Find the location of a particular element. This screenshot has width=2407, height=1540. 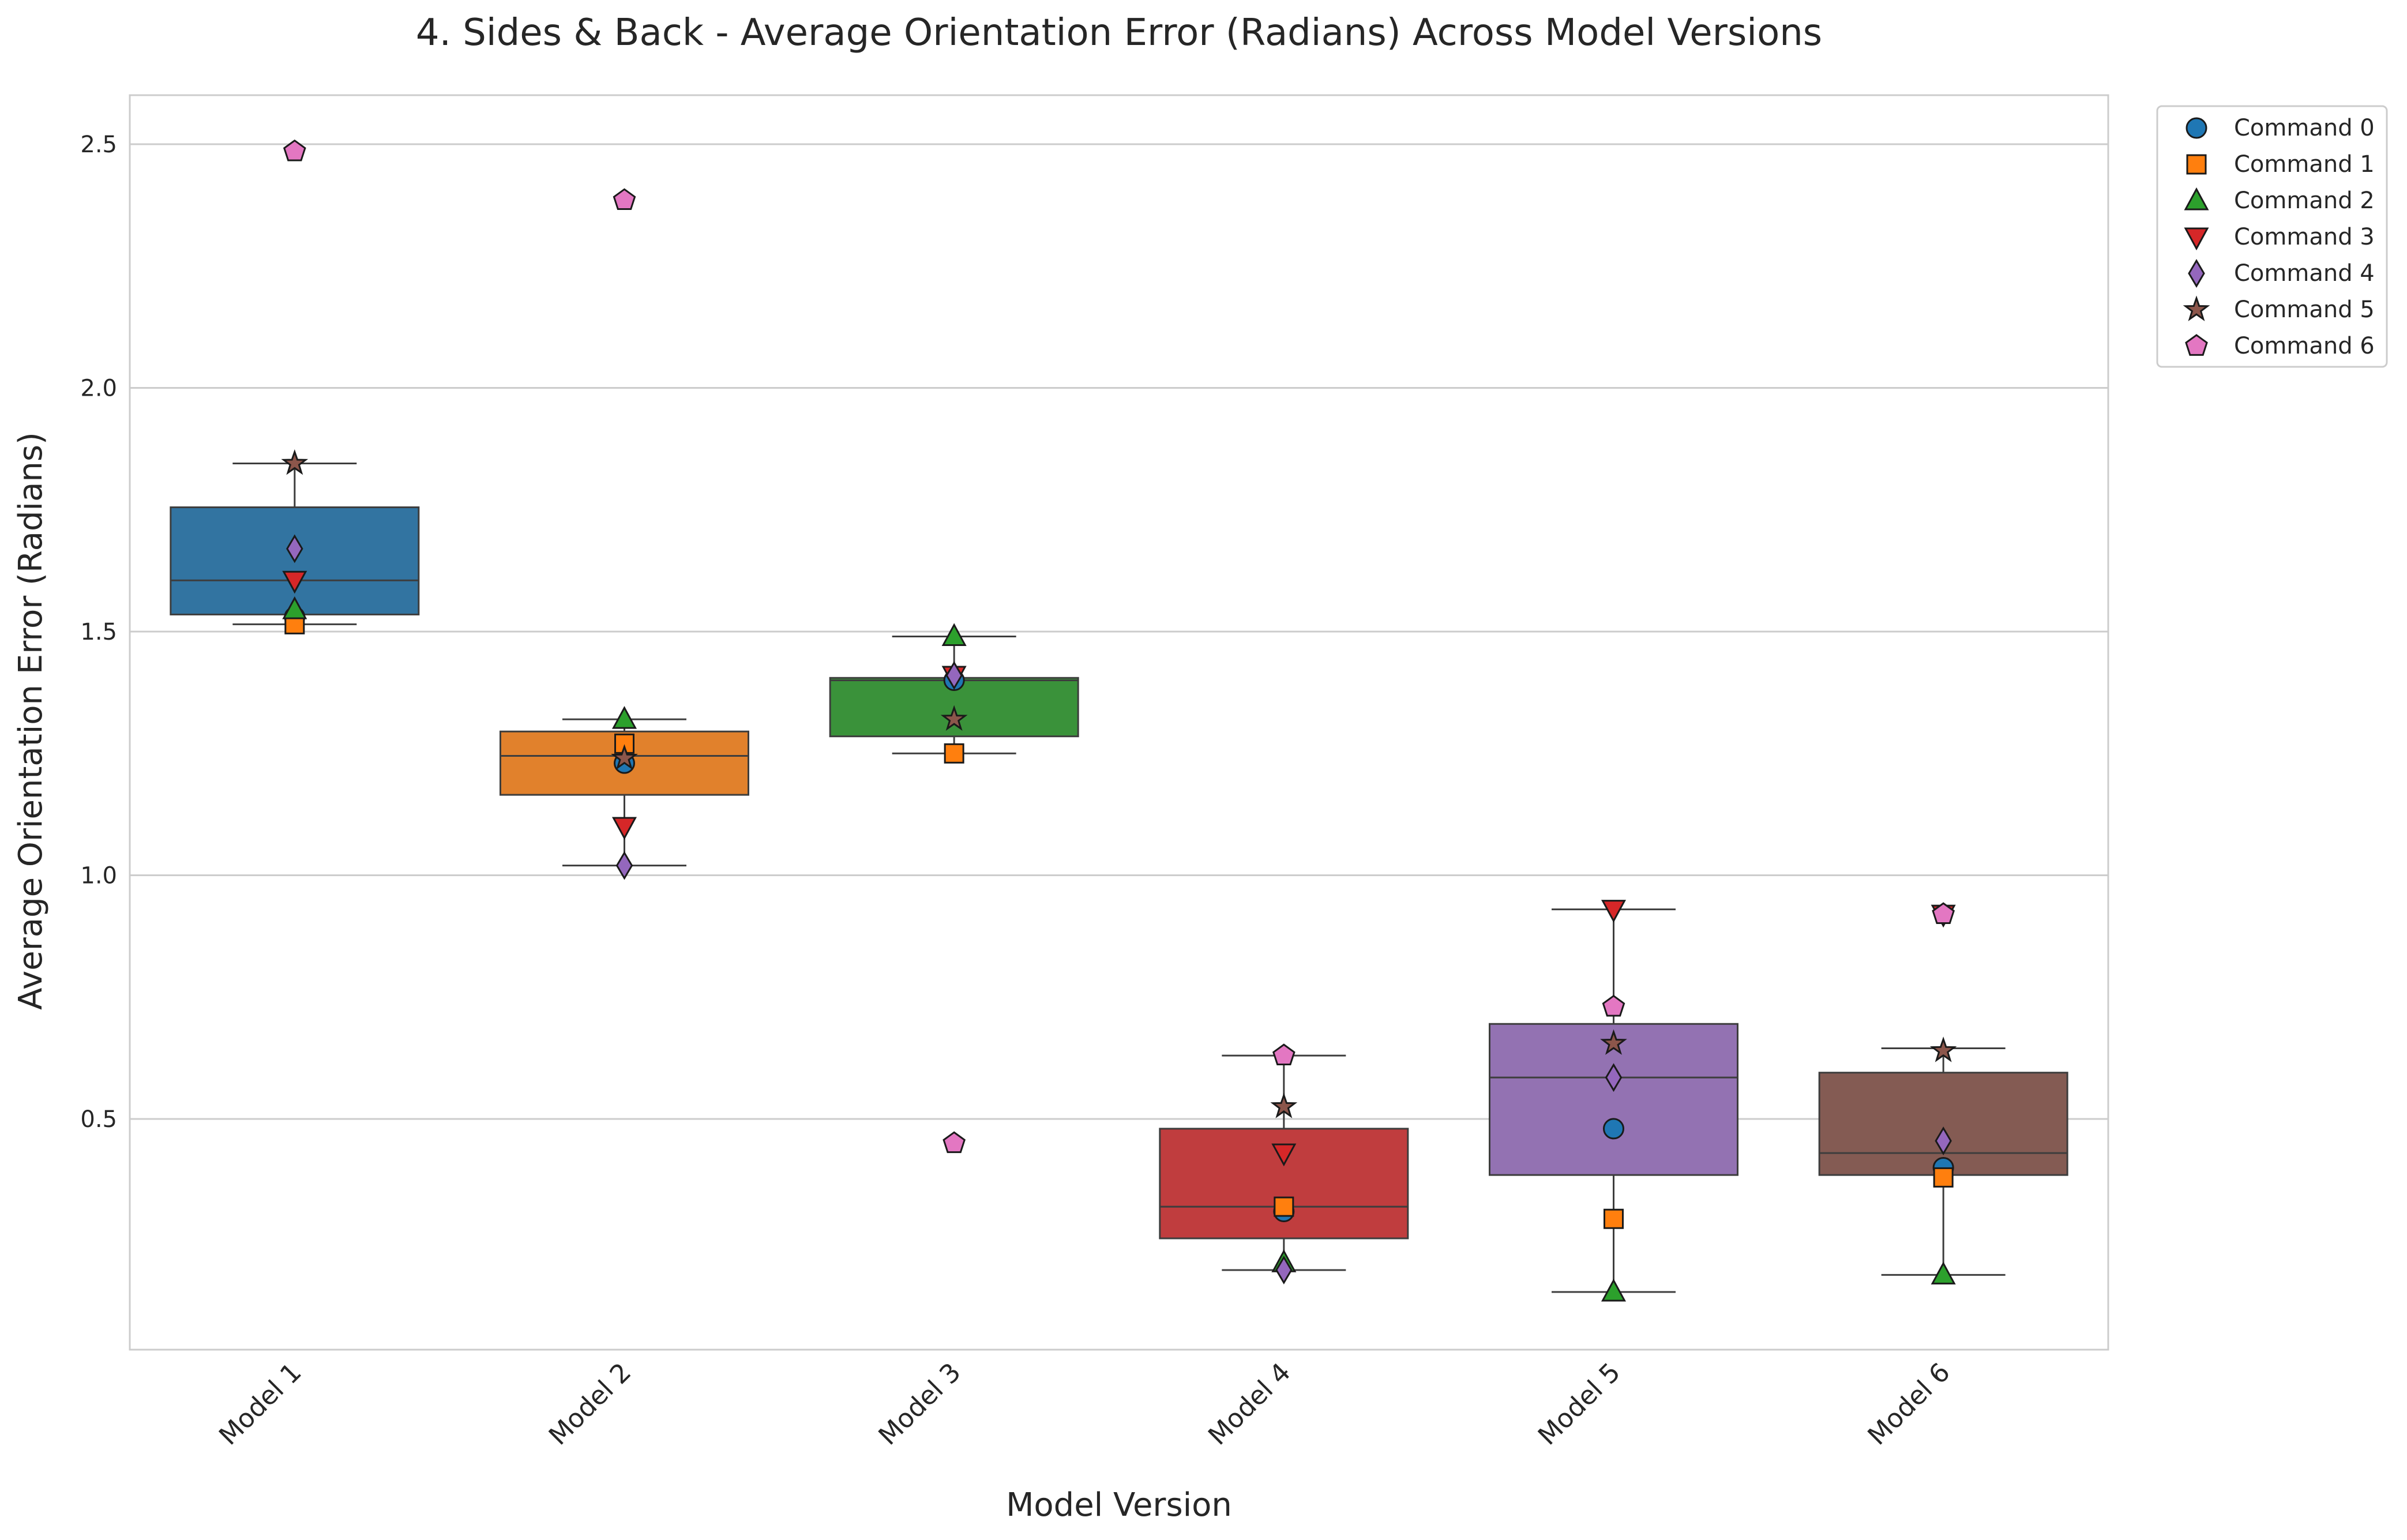

legend-item: Command 3 is located at coordinates (2279, 237).